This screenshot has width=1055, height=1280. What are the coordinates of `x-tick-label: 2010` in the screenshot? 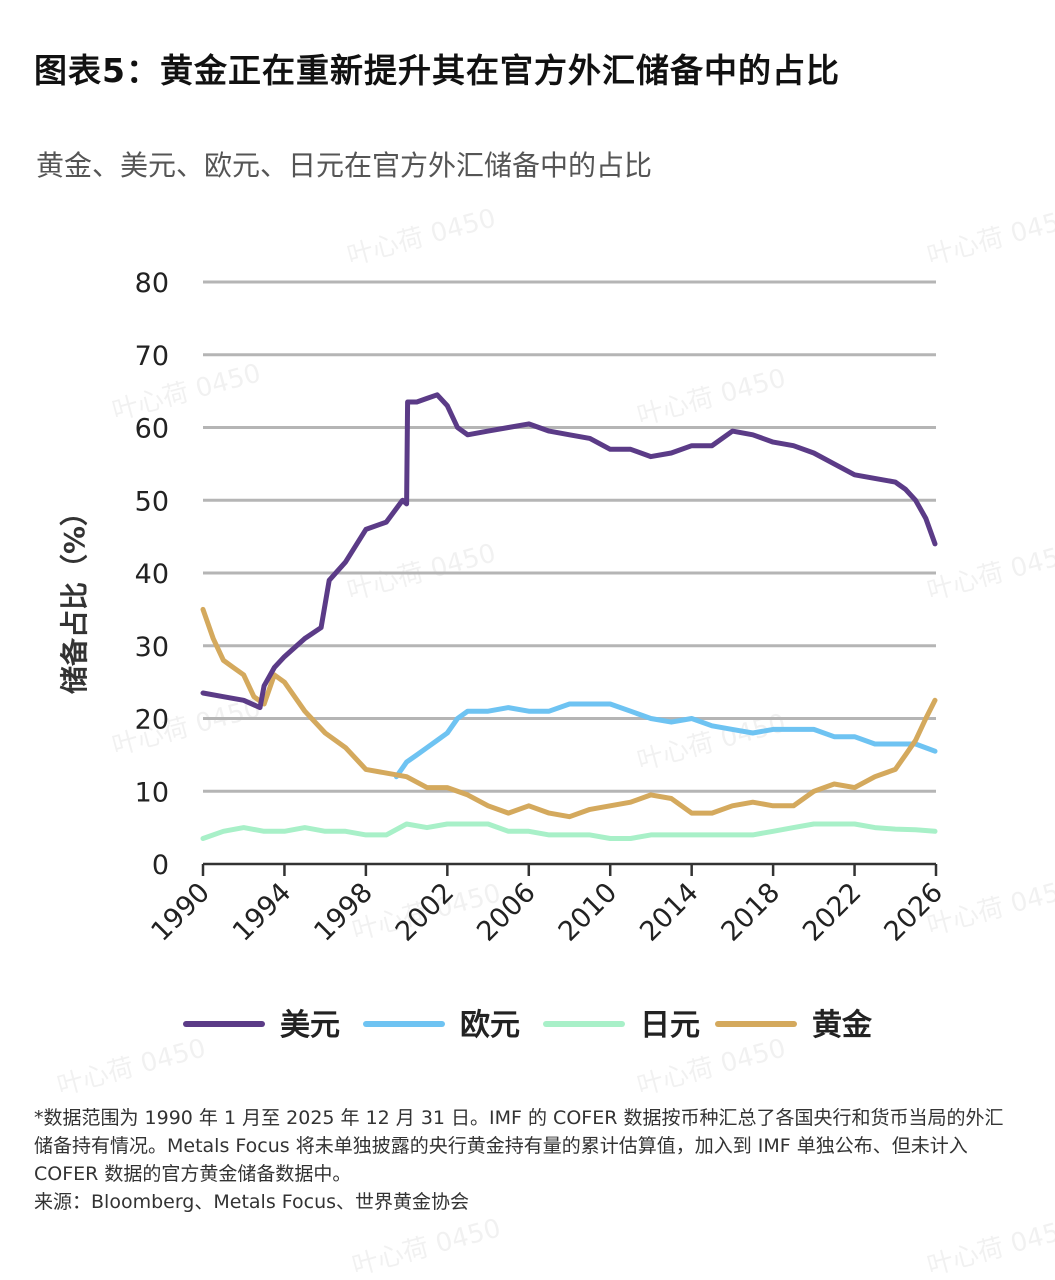 It's located at (588, 912).